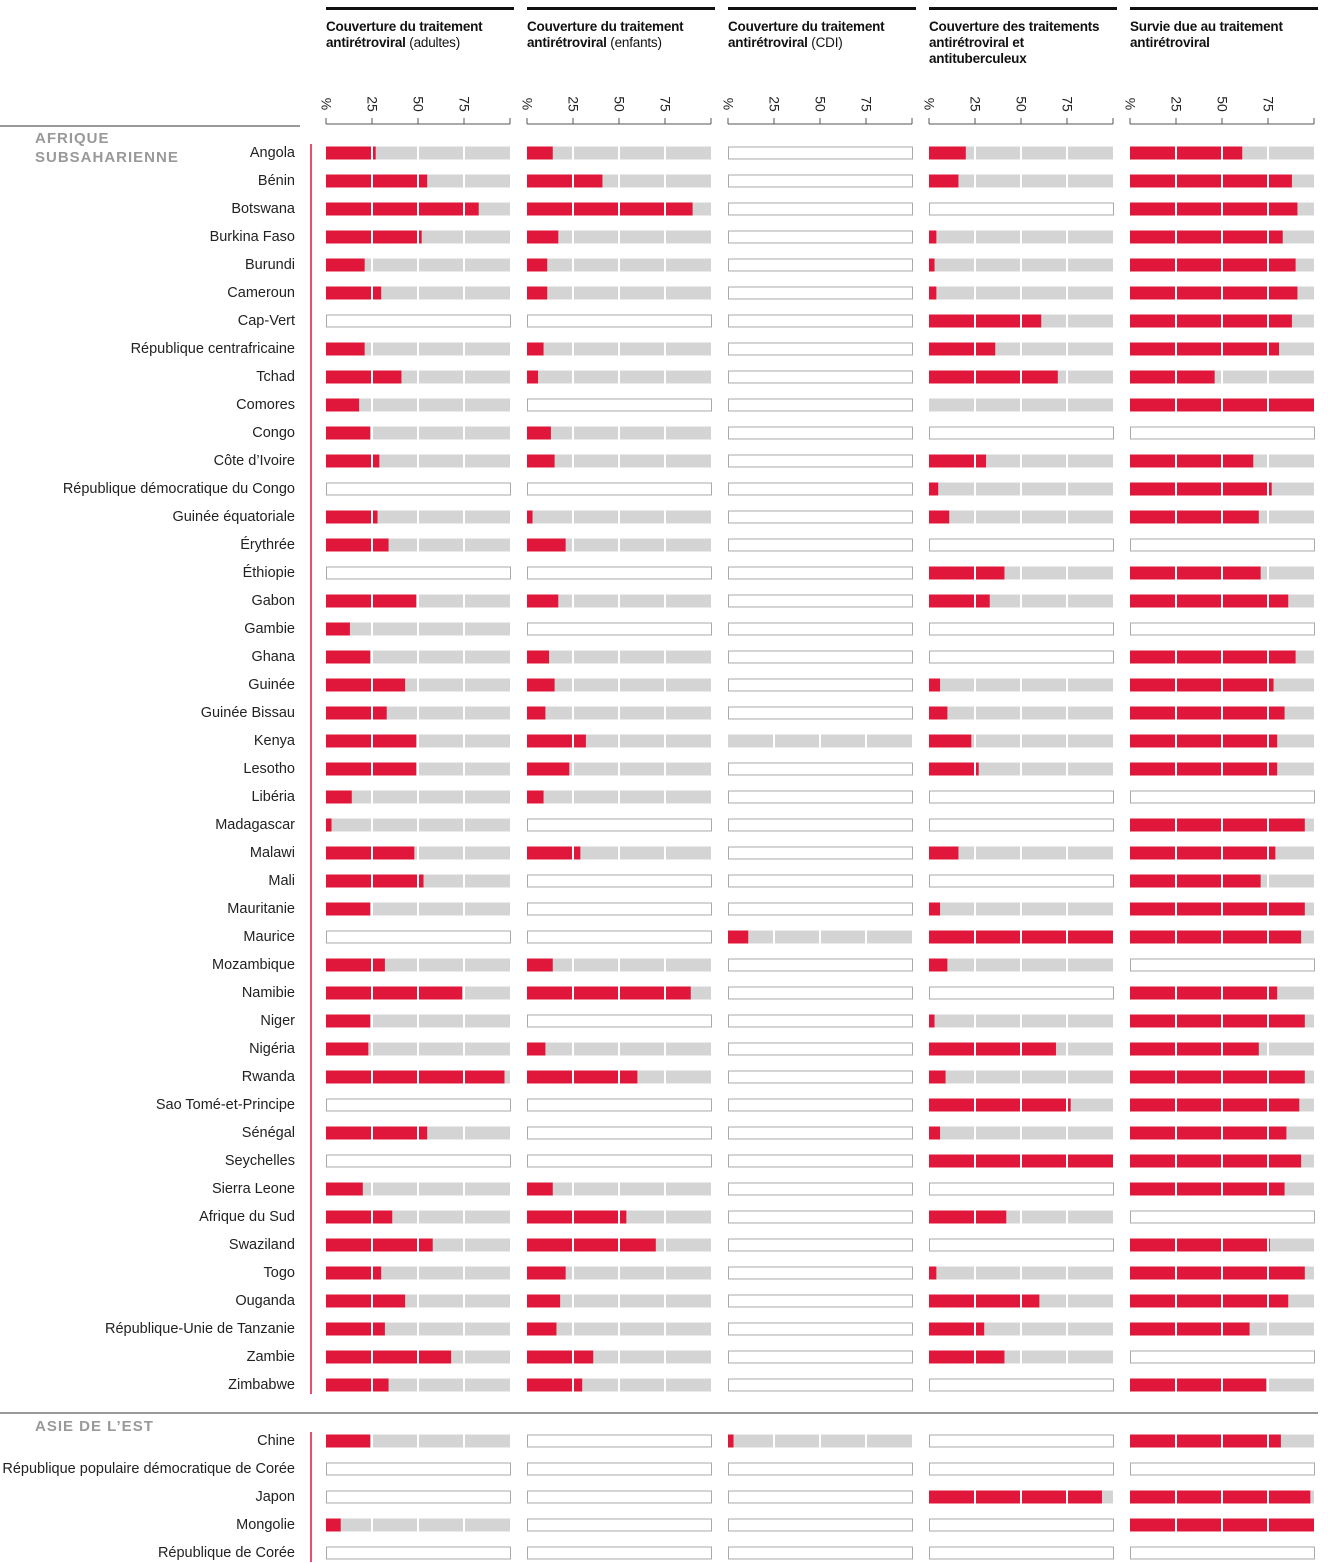  I want to click on category-label: Mali, so click(281, 881).